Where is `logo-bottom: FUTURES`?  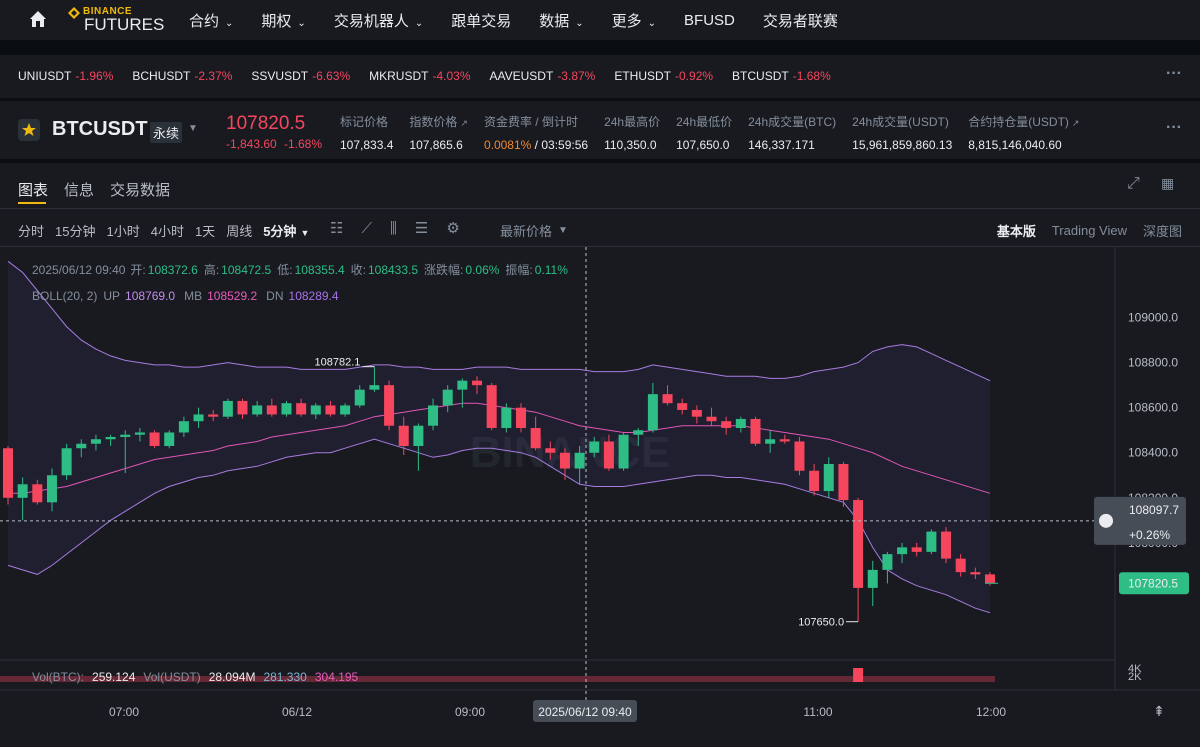 logo-bottom: FUTURES is located at coordinates (124, 24).